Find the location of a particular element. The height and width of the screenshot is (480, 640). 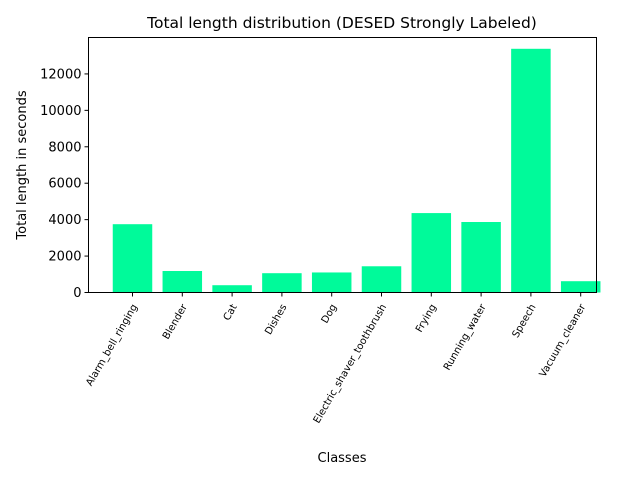

y-tick-label: 4000 is located at coordinates (64, 220).